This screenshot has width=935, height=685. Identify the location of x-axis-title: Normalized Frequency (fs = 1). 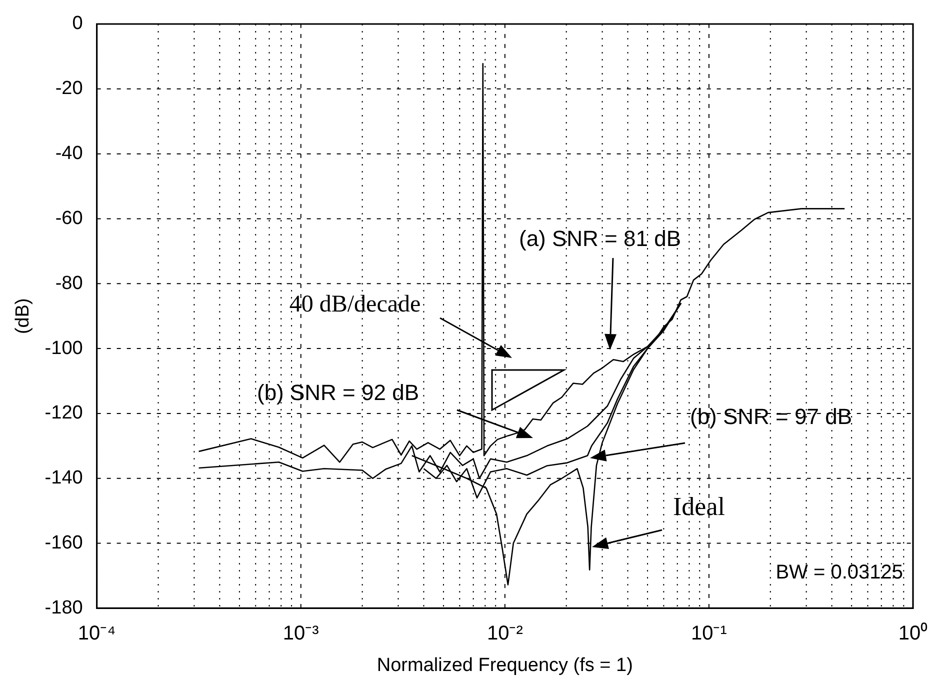
(504, 665).